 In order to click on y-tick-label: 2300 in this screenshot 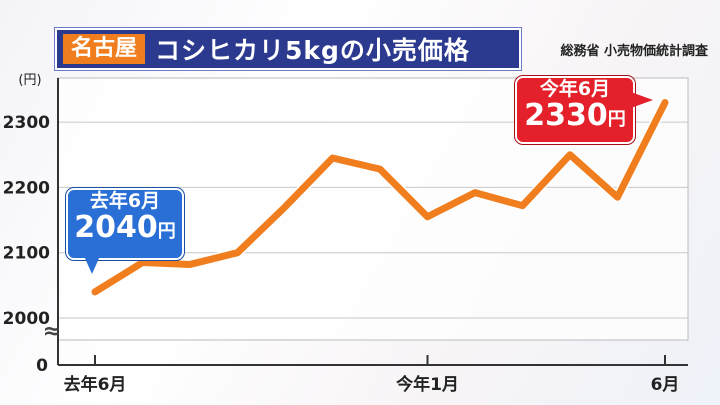, I will do `click(26, 123)`.